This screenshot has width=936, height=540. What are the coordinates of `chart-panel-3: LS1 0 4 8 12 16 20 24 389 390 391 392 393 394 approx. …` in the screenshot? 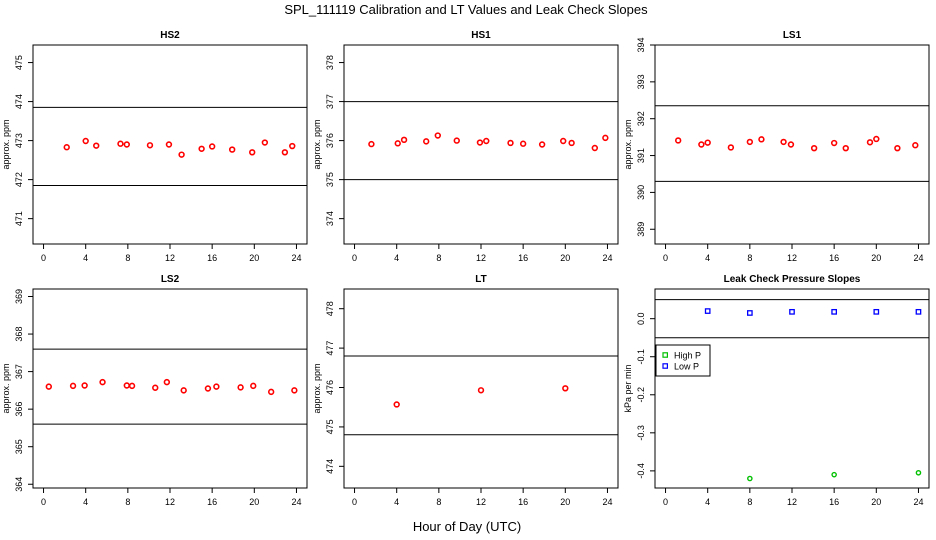 It's located at (776, 146).